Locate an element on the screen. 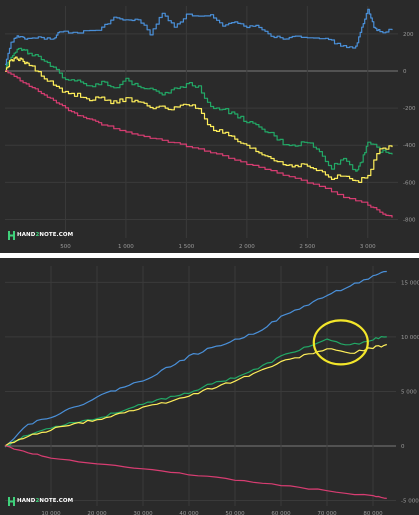  x-tick-label: 30 000 is located at coordinates (143, 513).